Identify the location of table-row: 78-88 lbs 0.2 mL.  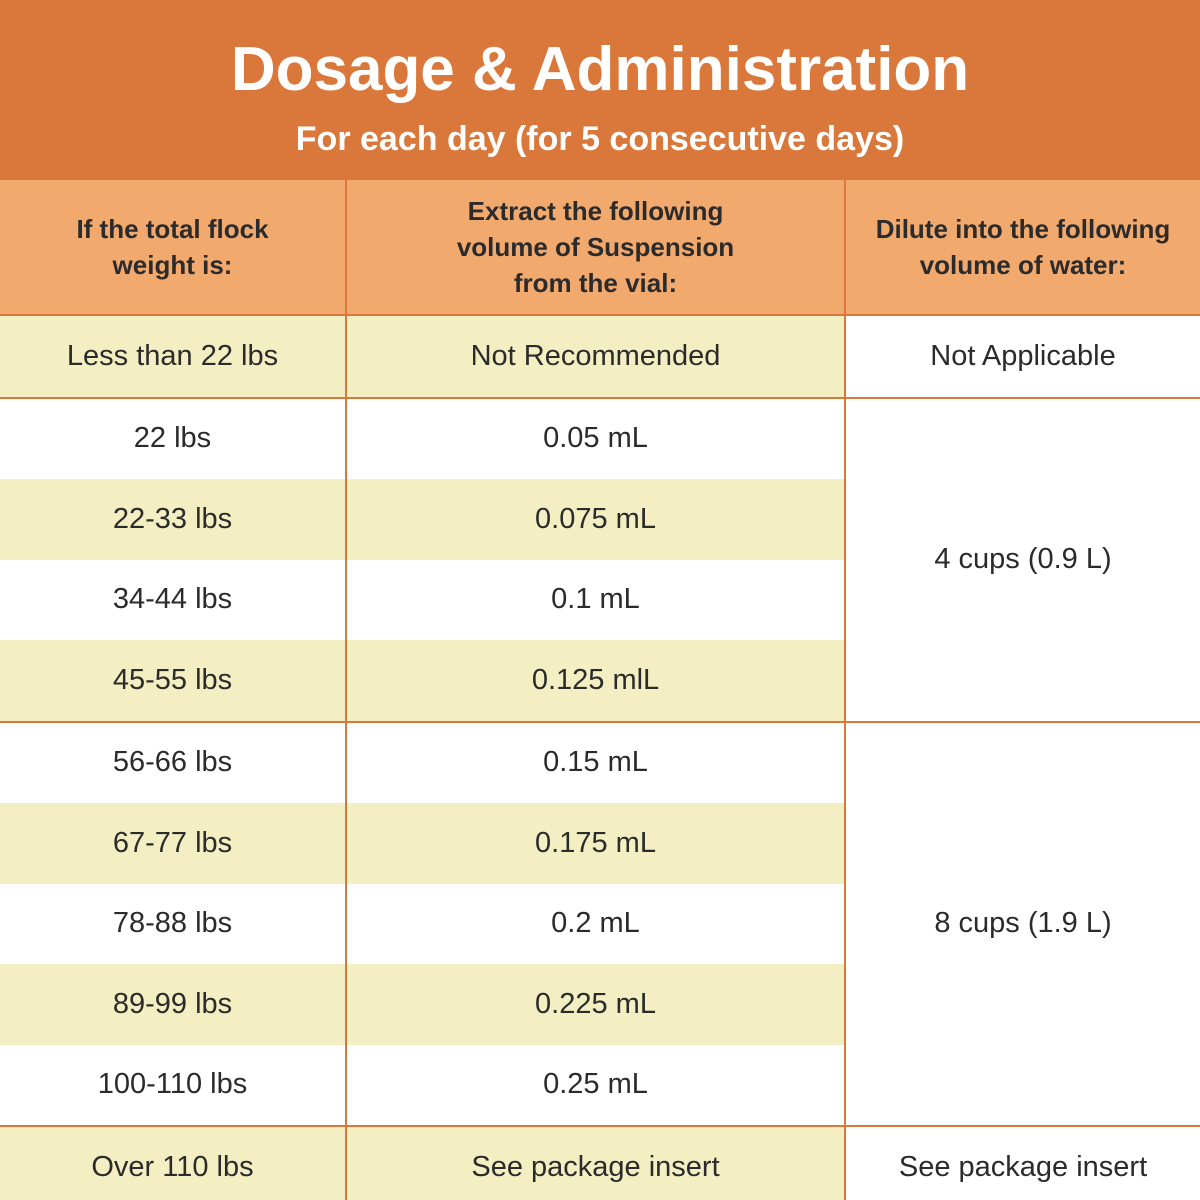
(600, 923).